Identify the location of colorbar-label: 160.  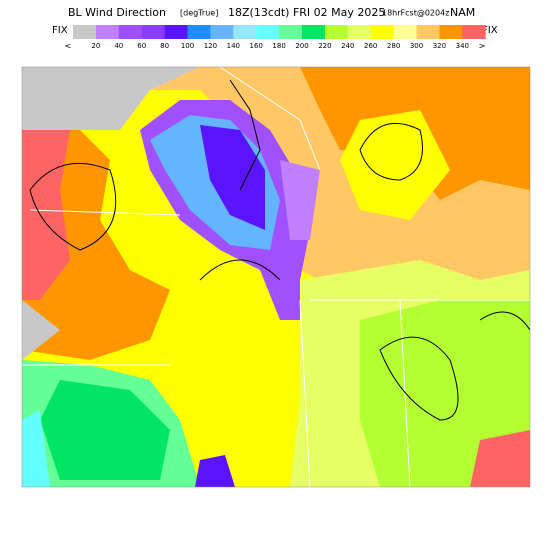
(256, 46).